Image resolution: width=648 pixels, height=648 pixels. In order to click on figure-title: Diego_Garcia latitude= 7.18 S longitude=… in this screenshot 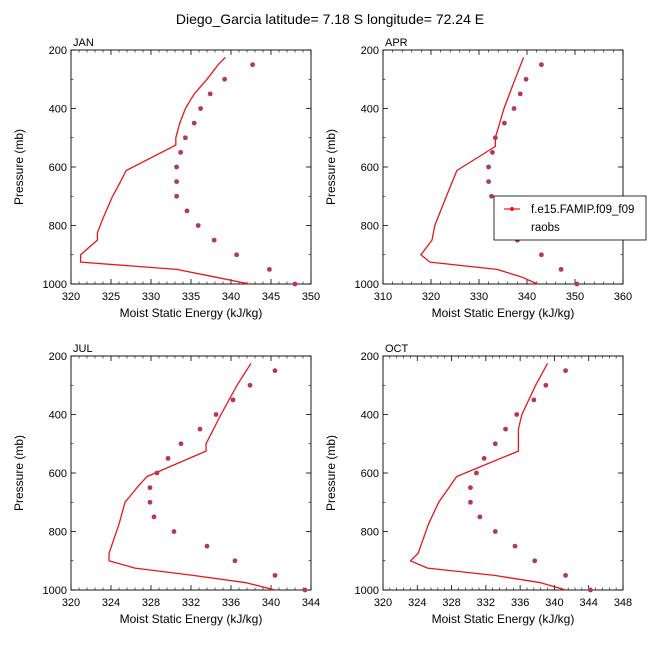, I will do `click(330, 19)`.